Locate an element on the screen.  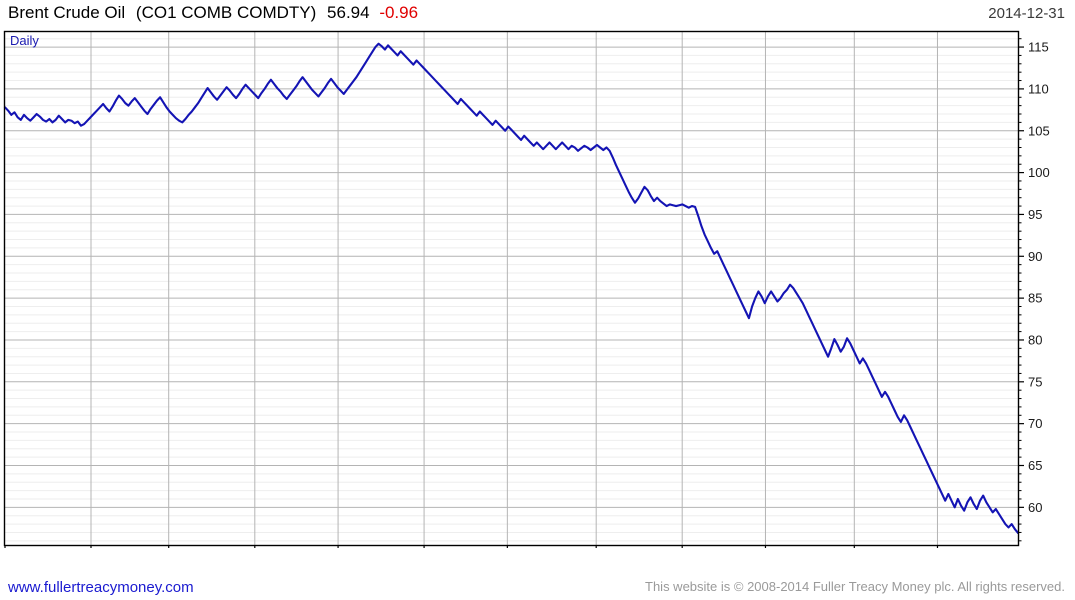
svg-text: 90 is located at coordinates (1035, 256).